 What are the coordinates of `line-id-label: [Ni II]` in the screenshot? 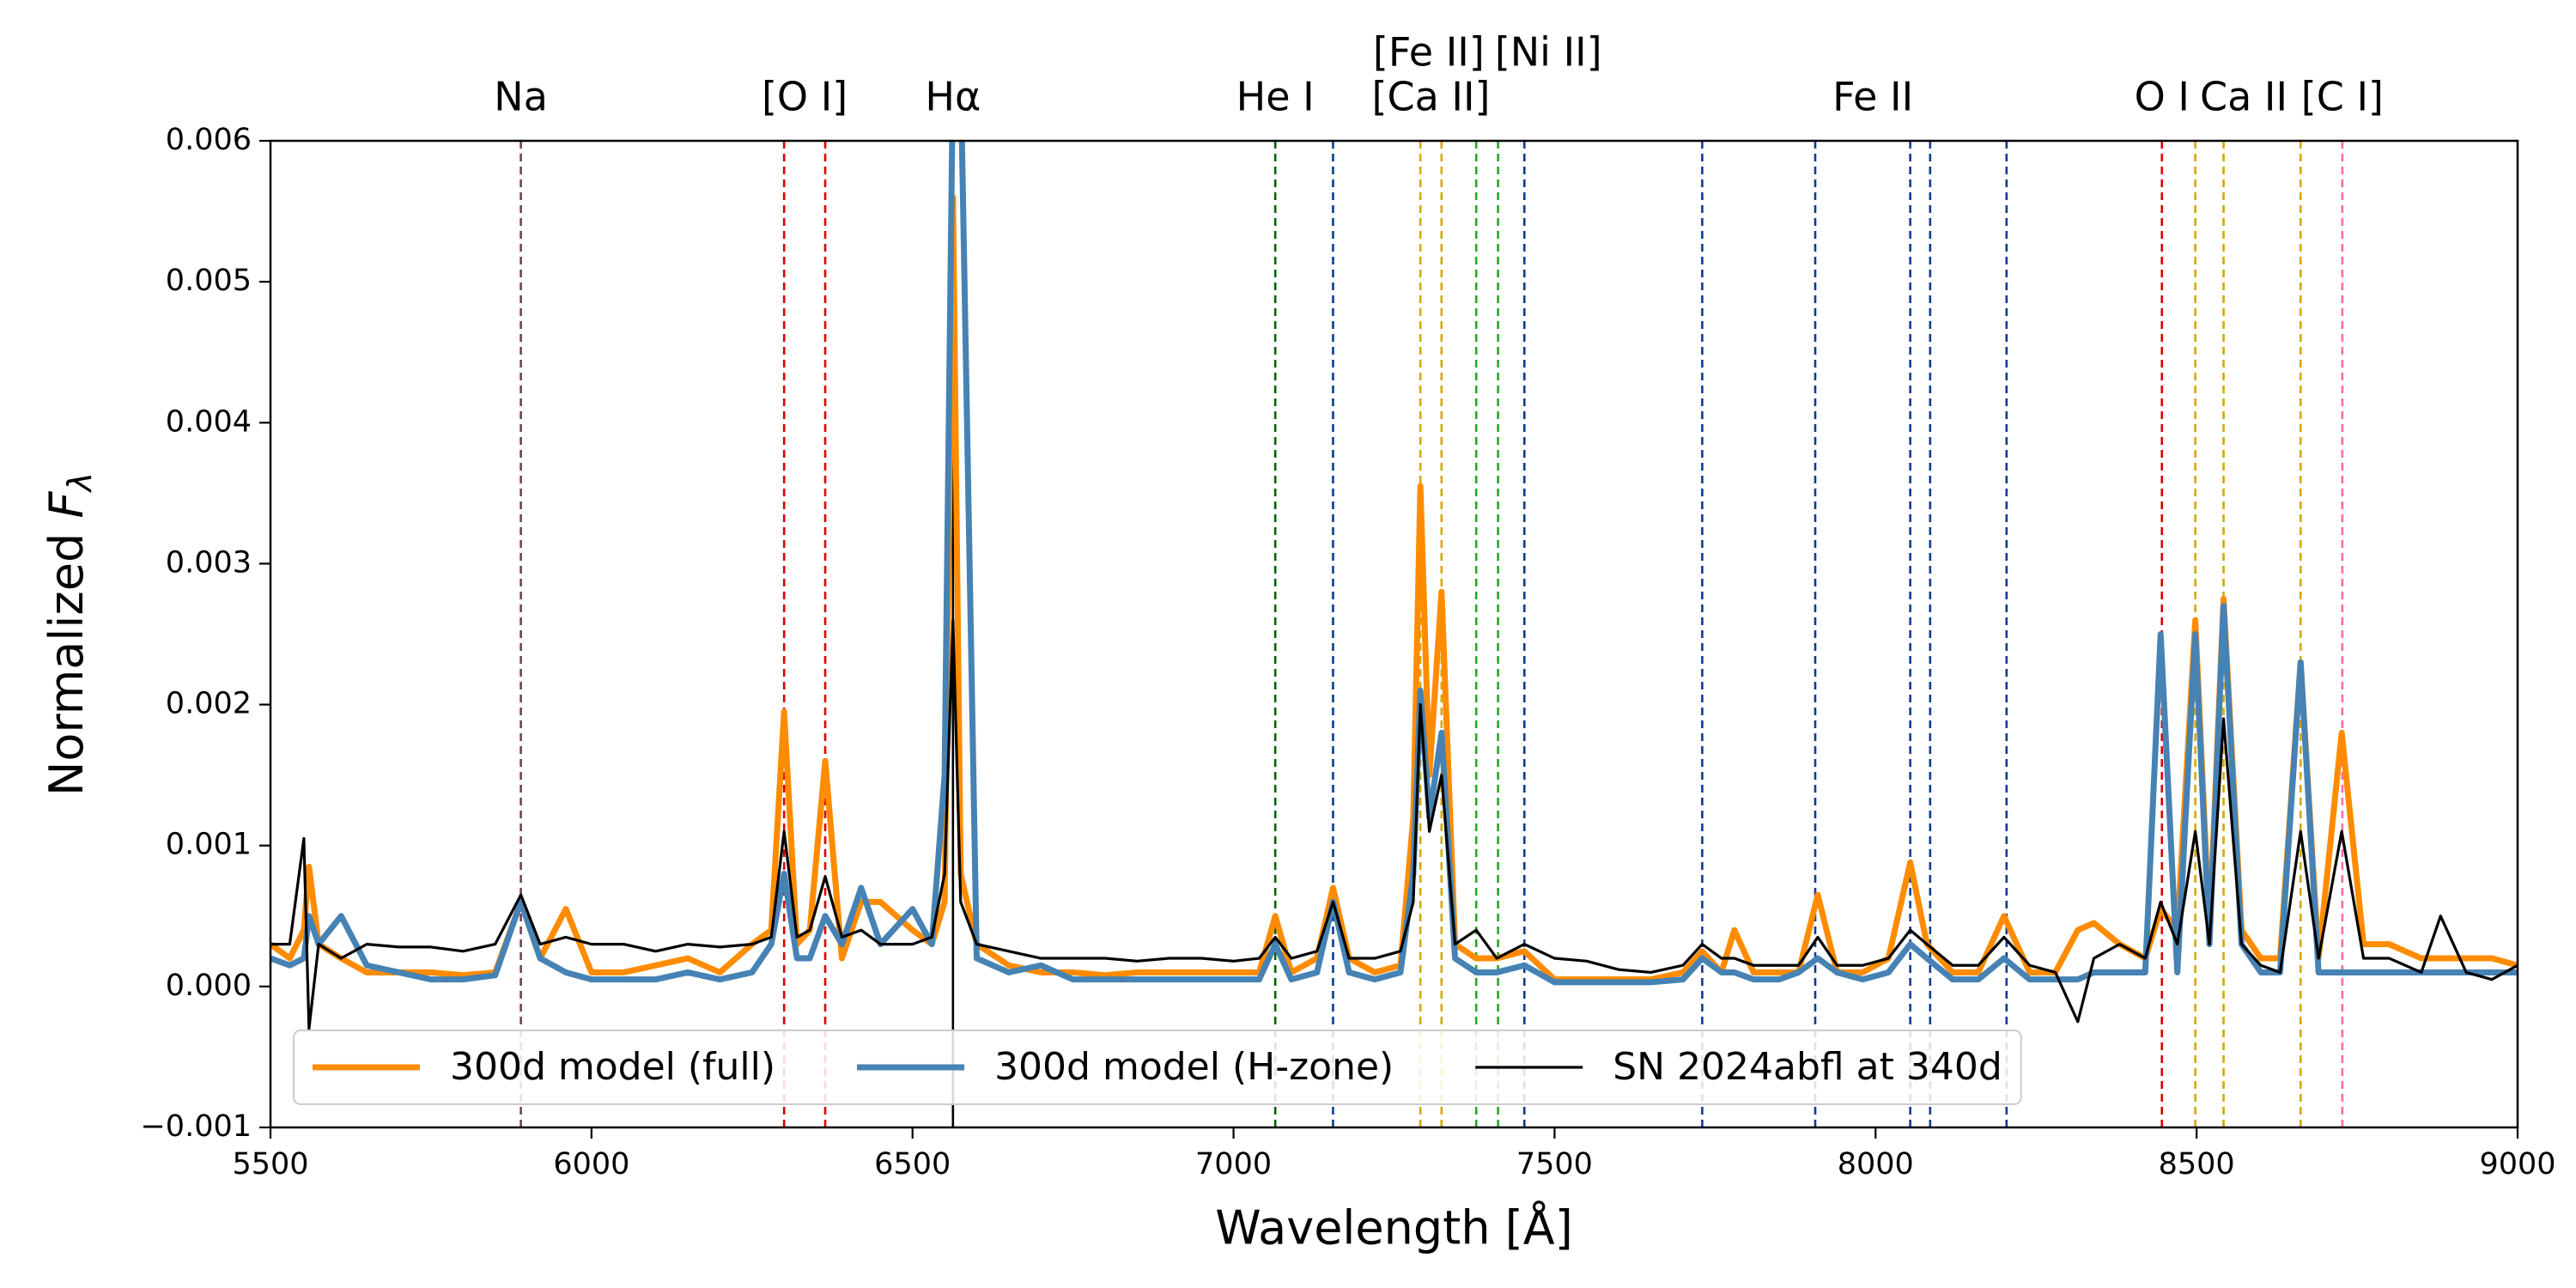 It's located at (1548, 52).